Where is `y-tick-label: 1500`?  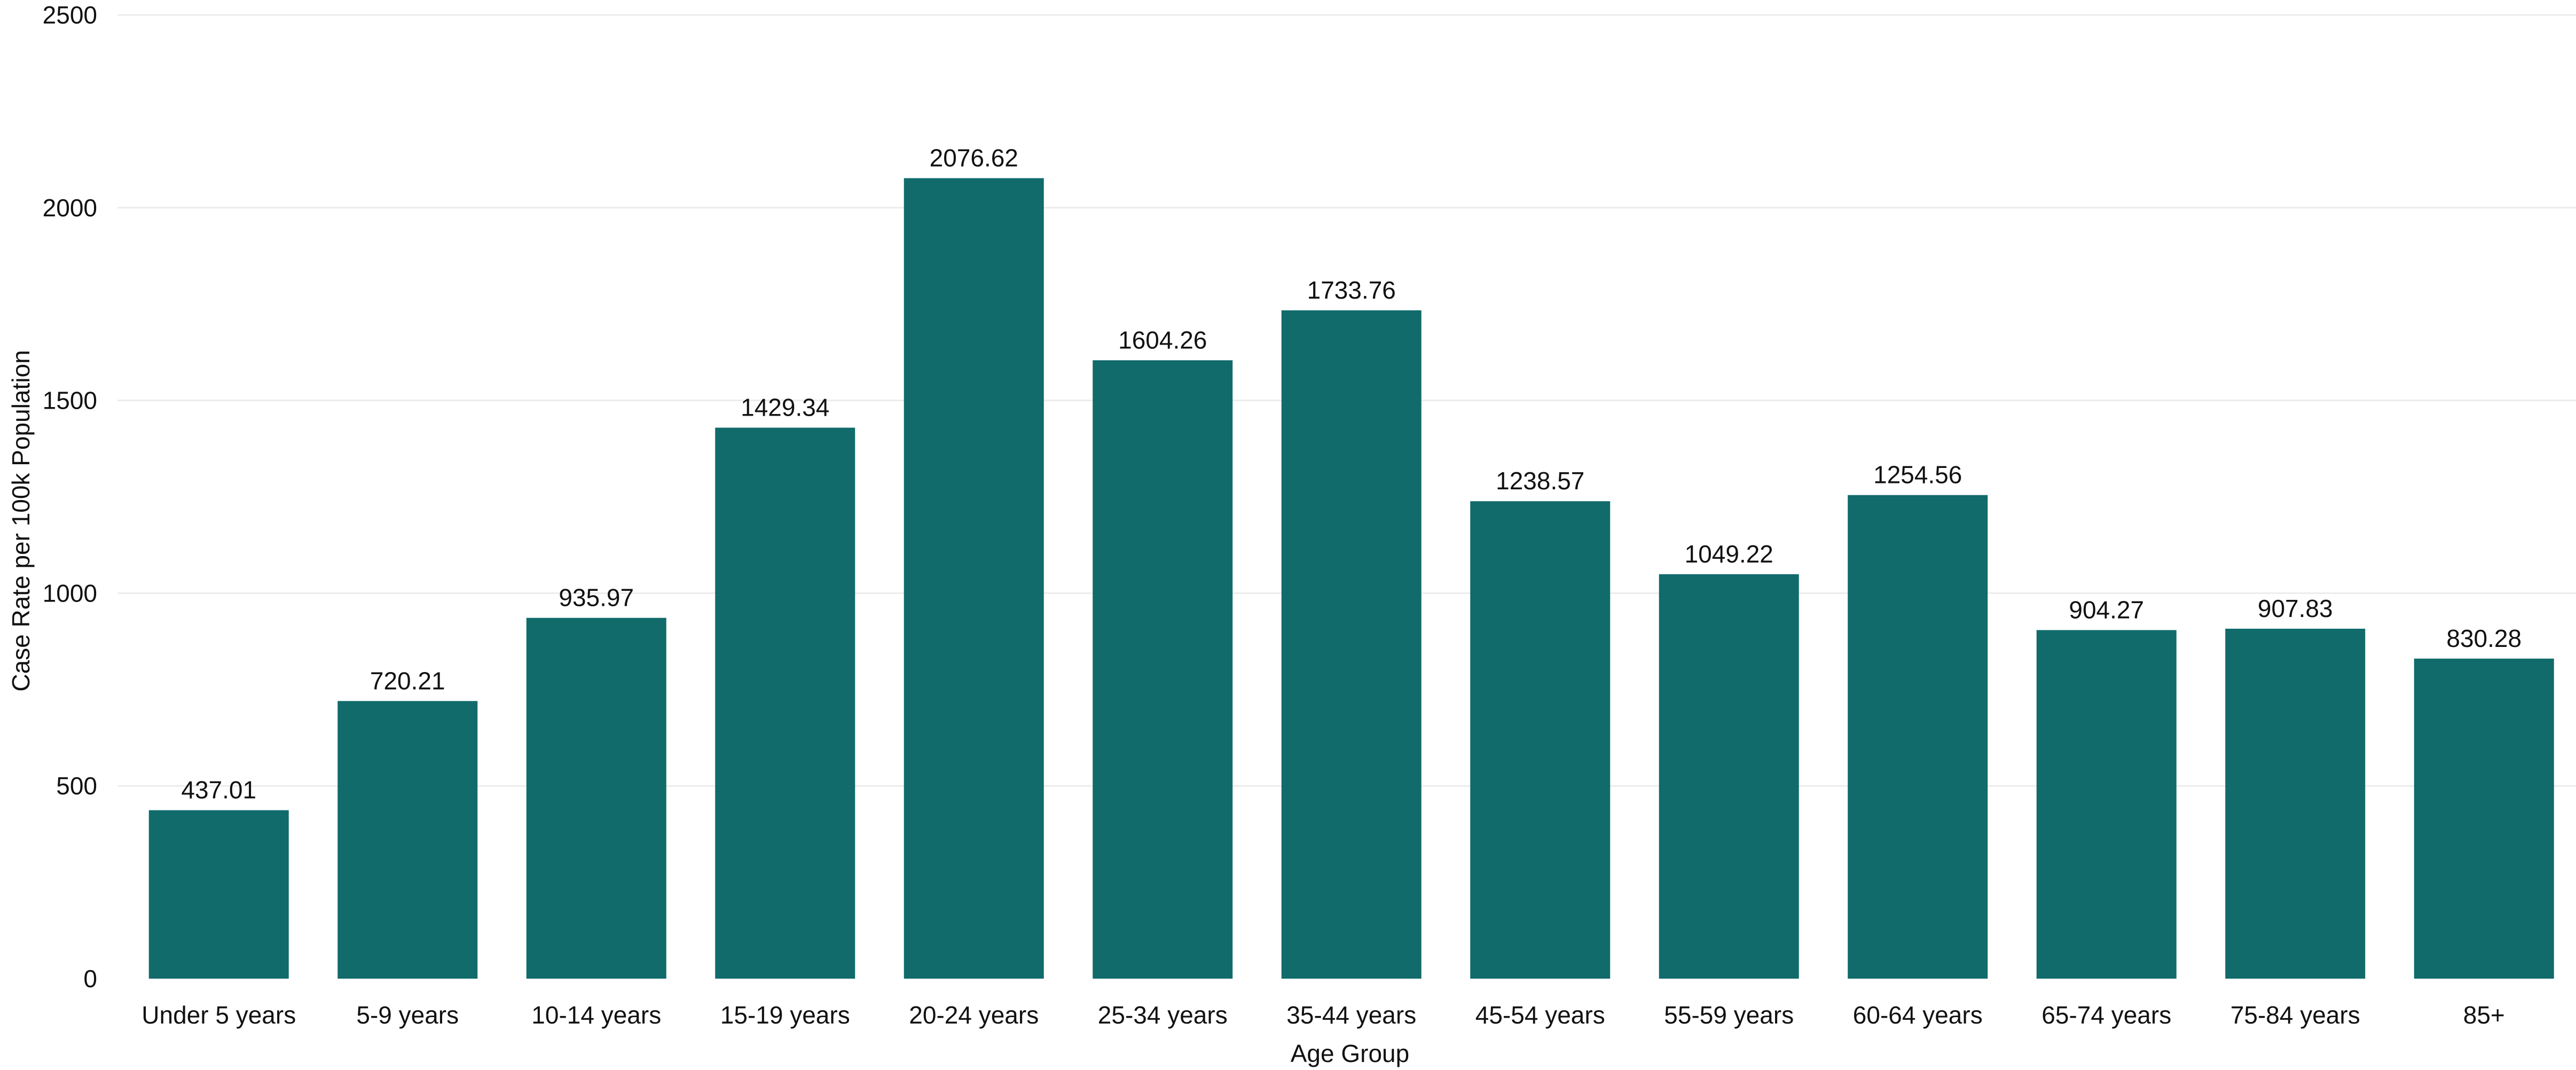 y-tick-label: 1500 is located at coordinates (70, 401).